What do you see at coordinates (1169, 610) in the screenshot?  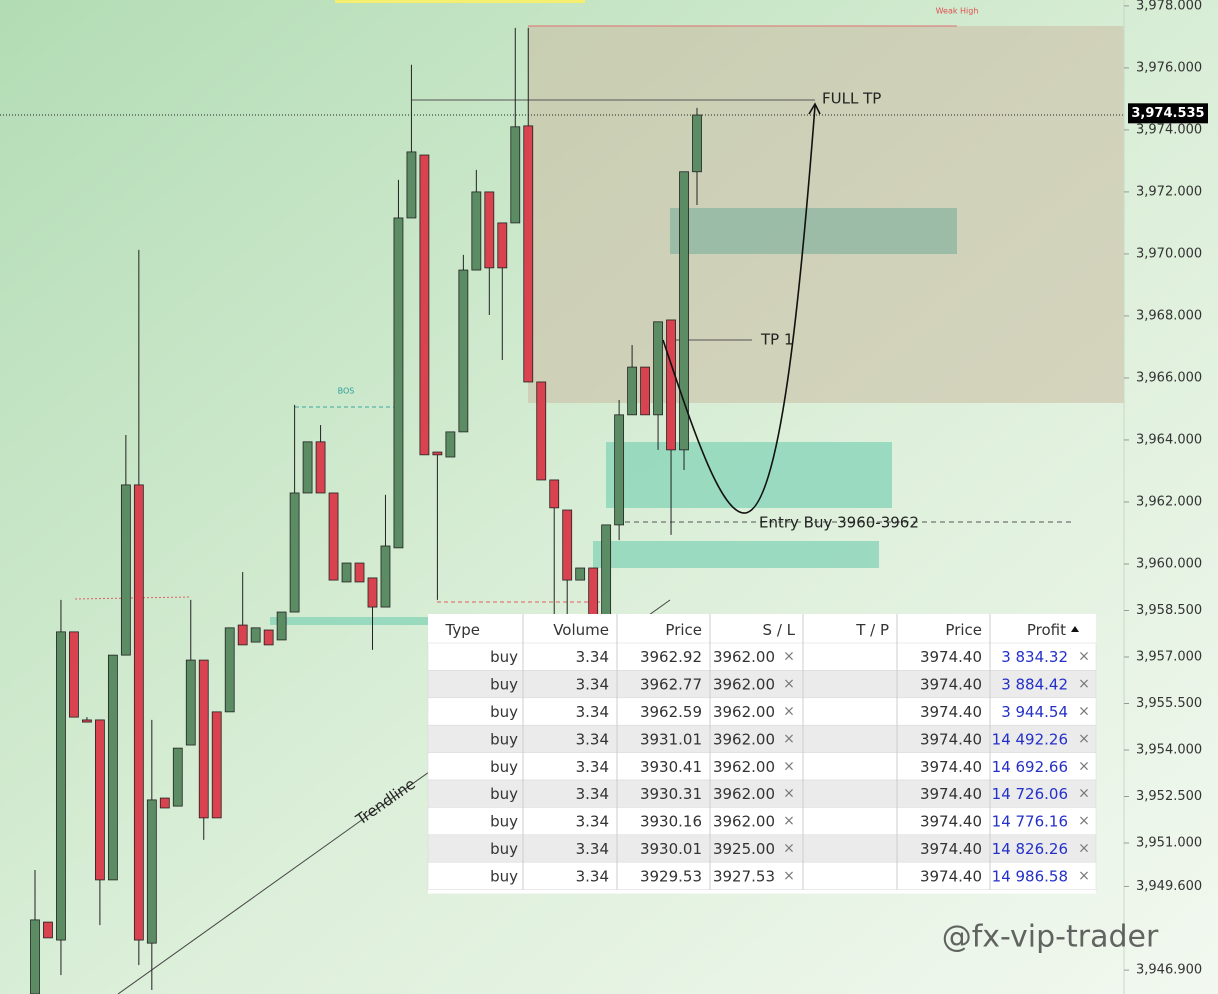 I see `y-tick-label: 3,958.500` at bounding box center [1169, 610].